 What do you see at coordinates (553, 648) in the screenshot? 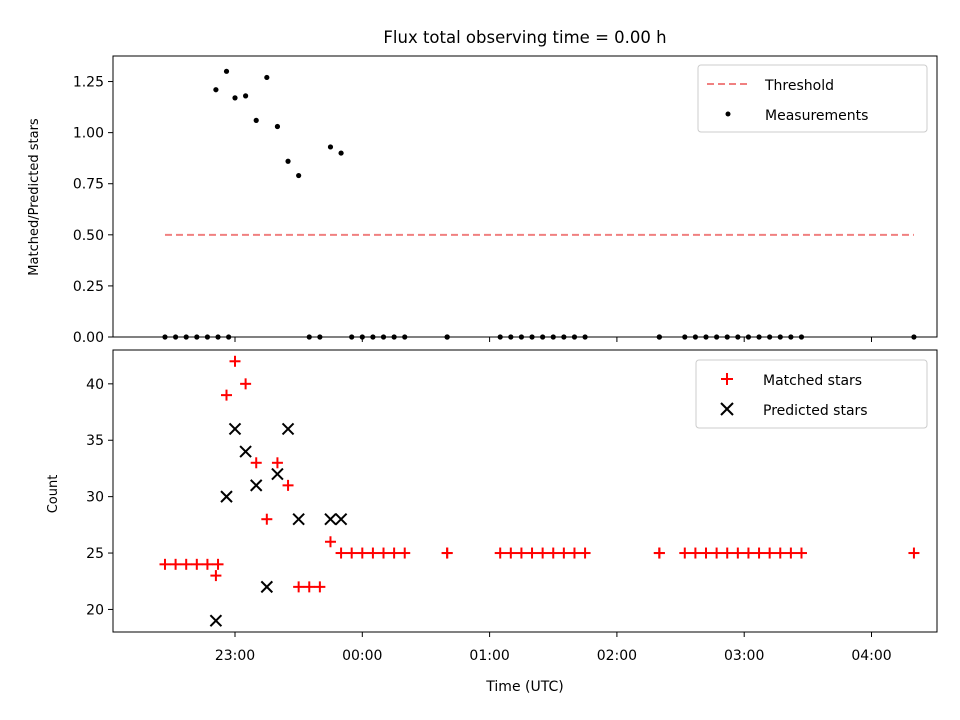
I see `bottom-x-axis: 23:00 00:00 01:00 02:00 03:00 04:00` at bounding box center [553, 648].